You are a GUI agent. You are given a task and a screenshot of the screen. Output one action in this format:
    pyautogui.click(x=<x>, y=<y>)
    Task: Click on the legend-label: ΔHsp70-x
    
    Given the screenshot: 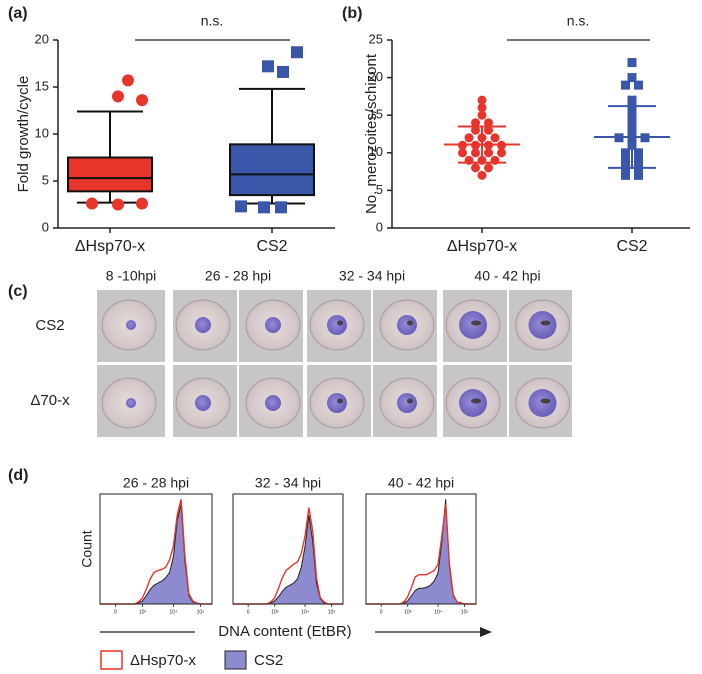 What is the action you would take?
    pyautogui.click(x=163, y=660)
    